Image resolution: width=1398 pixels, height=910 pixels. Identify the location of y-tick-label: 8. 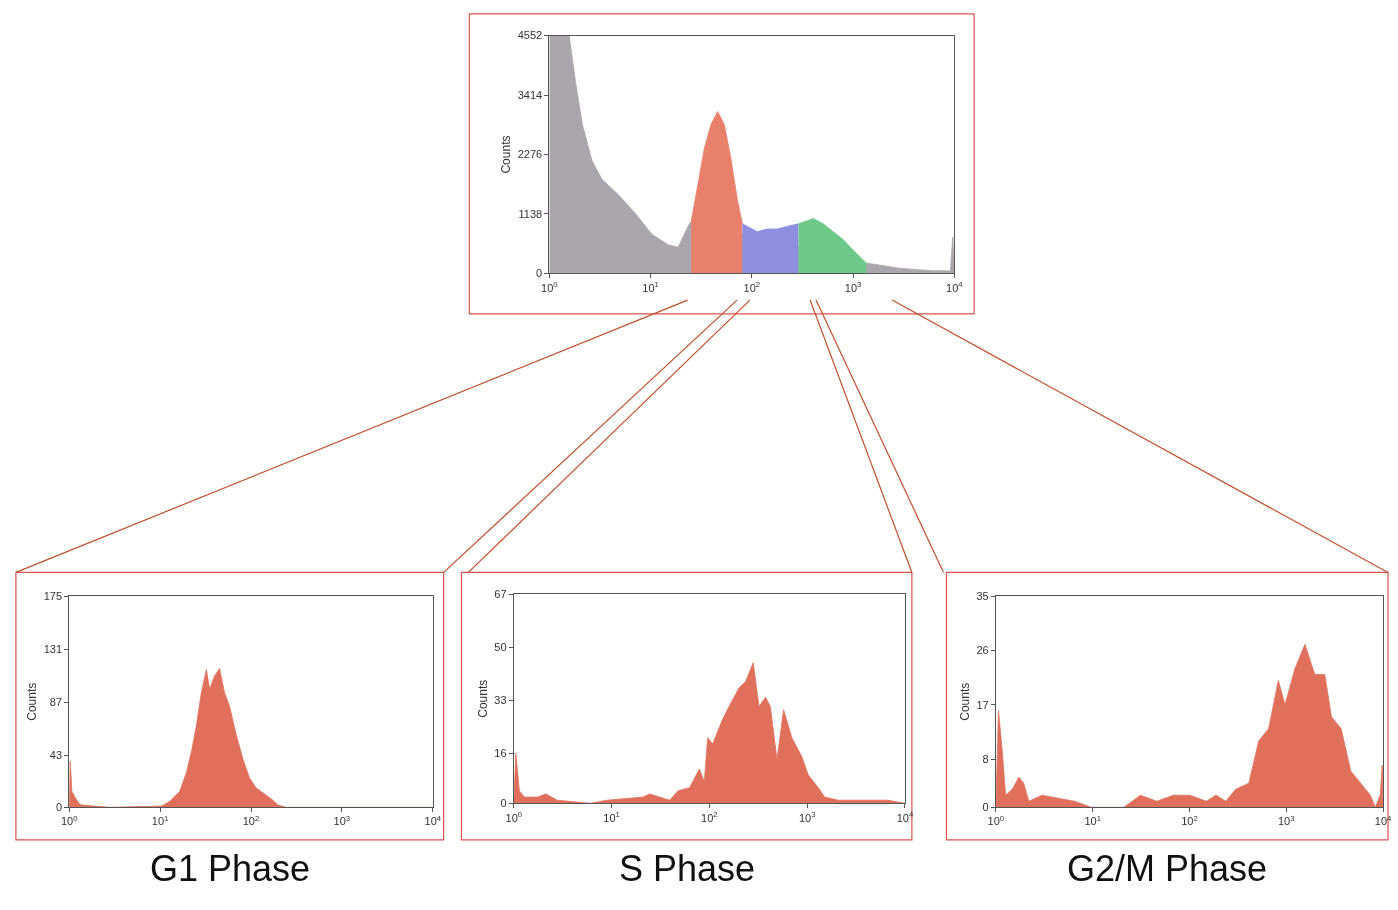
(985, 758).